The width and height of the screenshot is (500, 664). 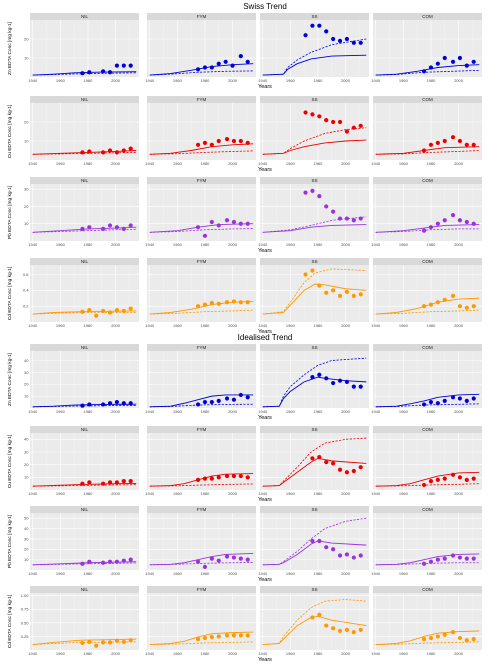 What do you see at coordinates (25, 609) in the screenshot?
I see `y-tick-label: 0.75` at bounding box center [25, 609].